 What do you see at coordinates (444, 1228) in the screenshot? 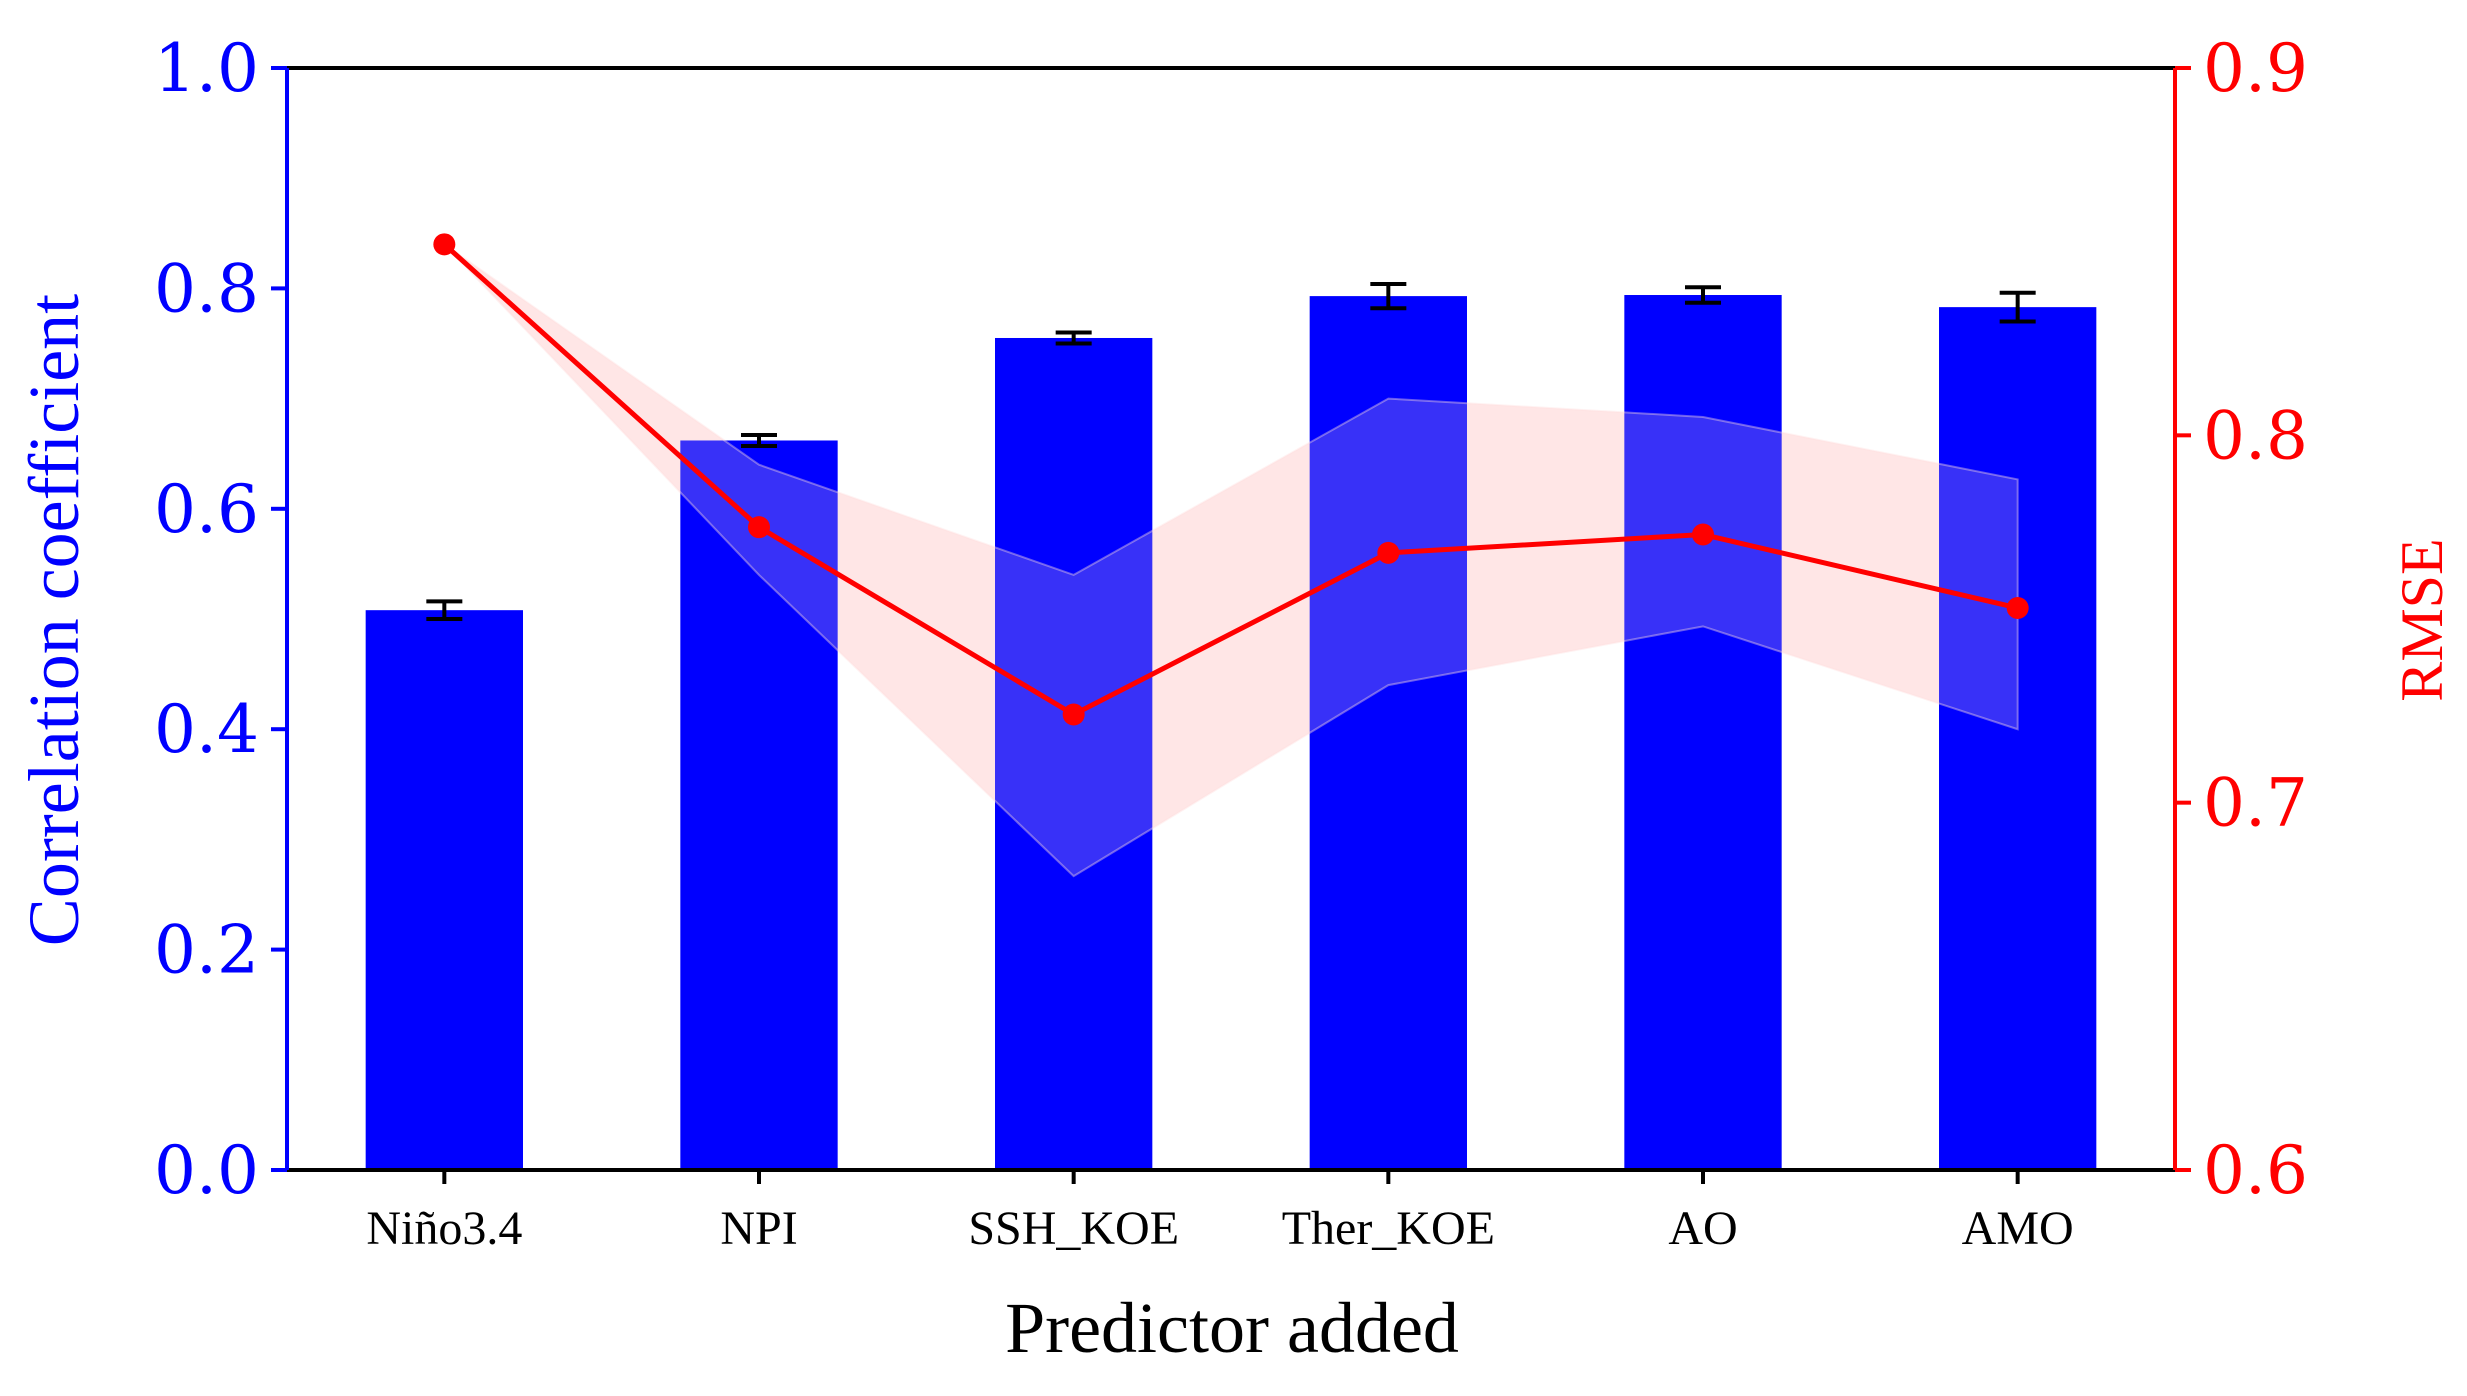
I see `x-tick-label-1: Niño3.4` at bounding box center [444, 1228].